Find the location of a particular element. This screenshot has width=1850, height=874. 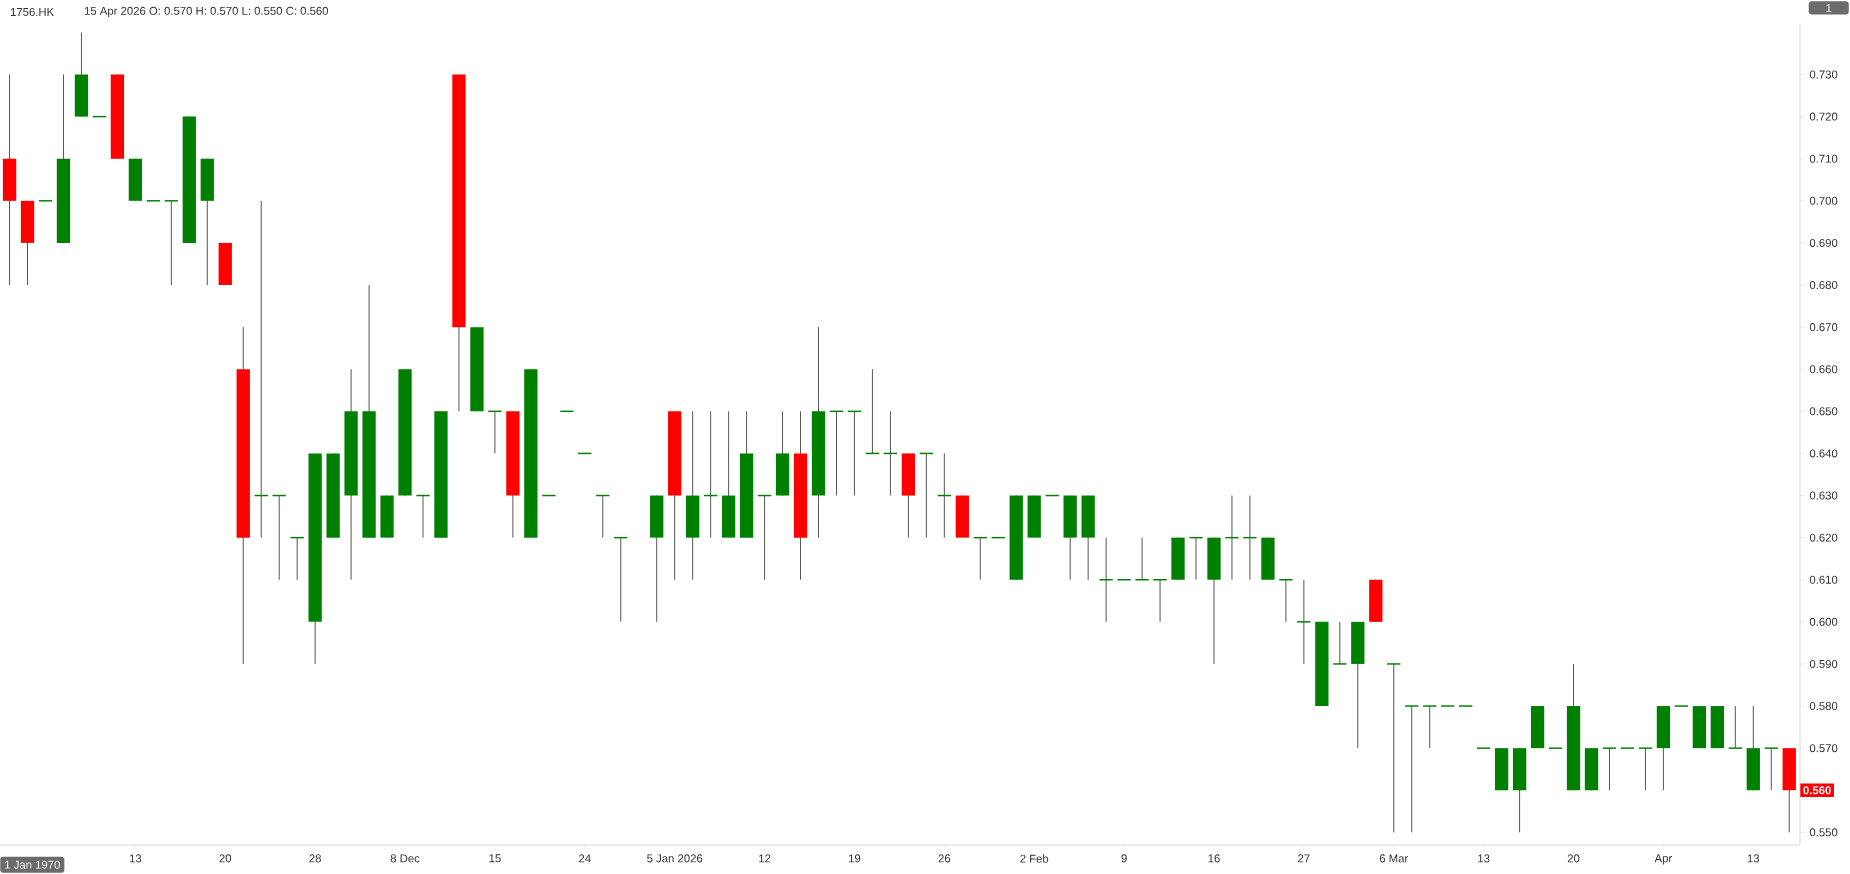

y-tick-label: 0.700 is located at coordinates (1823, 200).